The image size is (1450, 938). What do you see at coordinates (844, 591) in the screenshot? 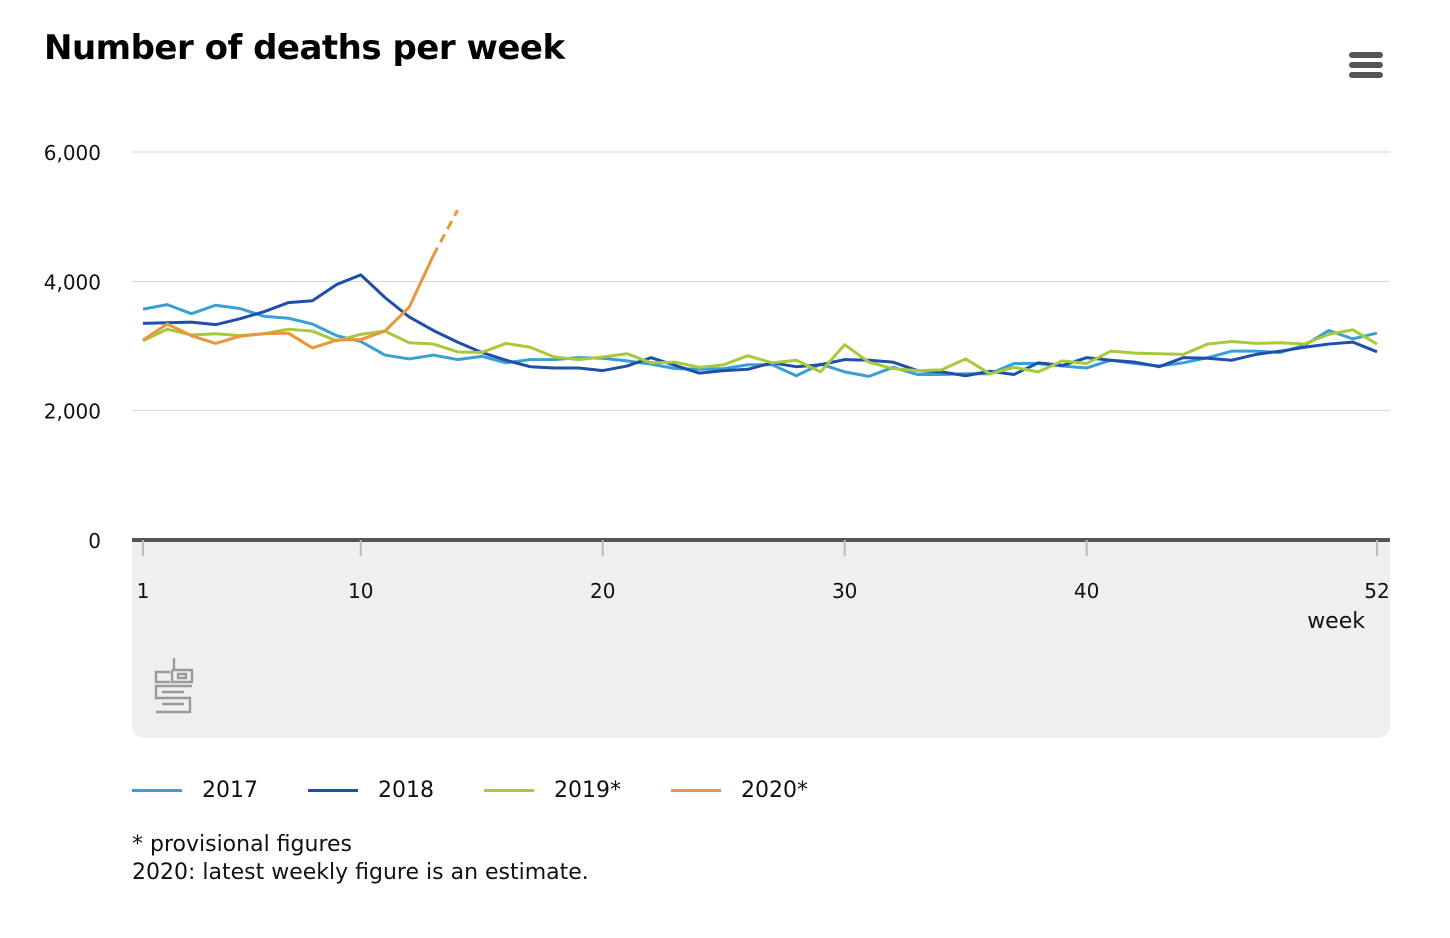
I see `x-tick-label: 30` at bounding box center [844, 591].